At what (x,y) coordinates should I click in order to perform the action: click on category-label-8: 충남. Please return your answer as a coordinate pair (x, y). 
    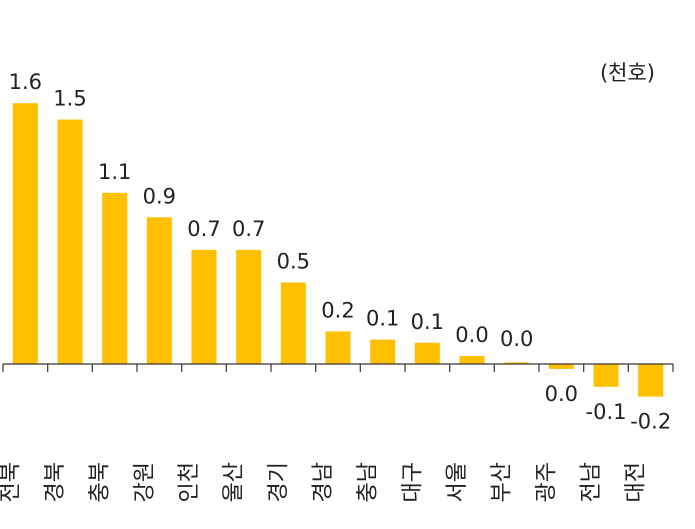
    Looking at the image, I should click on (368, 482).